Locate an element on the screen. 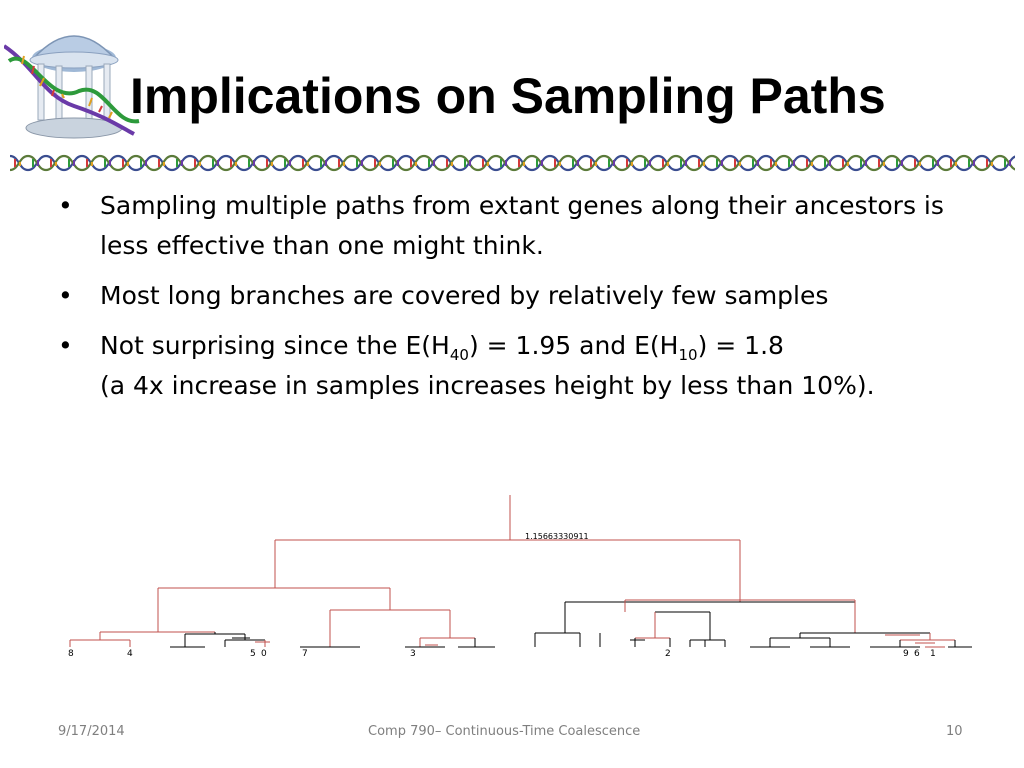  bullet-text-suffix: ) = 1.8 is located at coordinates (740, 345).